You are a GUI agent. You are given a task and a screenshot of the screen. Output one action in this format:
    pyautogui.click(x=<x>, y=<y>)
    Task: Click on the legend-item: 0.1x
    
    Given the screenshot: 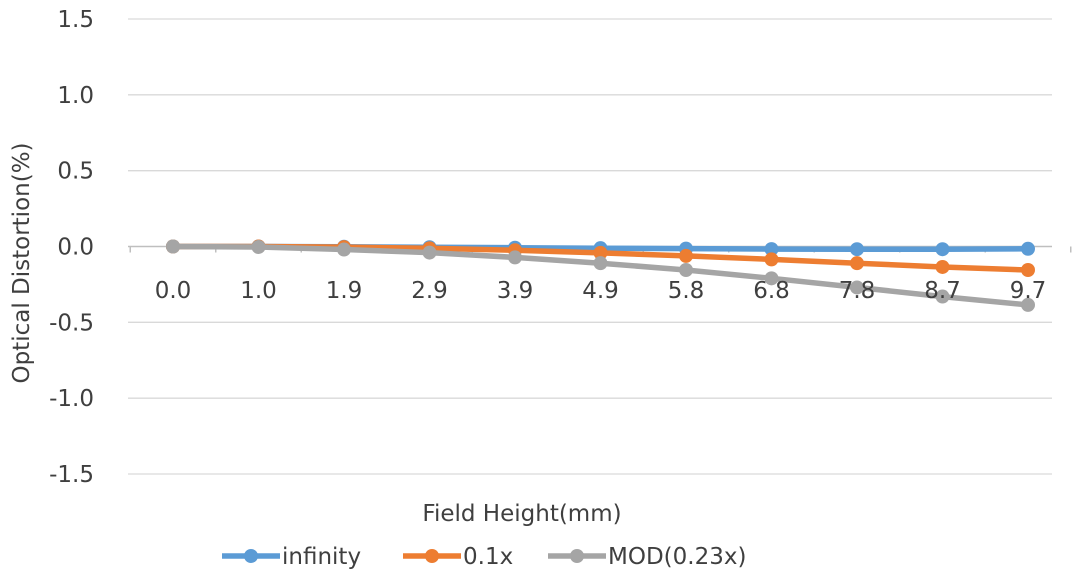 What is the action you would take?
    pyautogui.click(x=458, y=557)
    